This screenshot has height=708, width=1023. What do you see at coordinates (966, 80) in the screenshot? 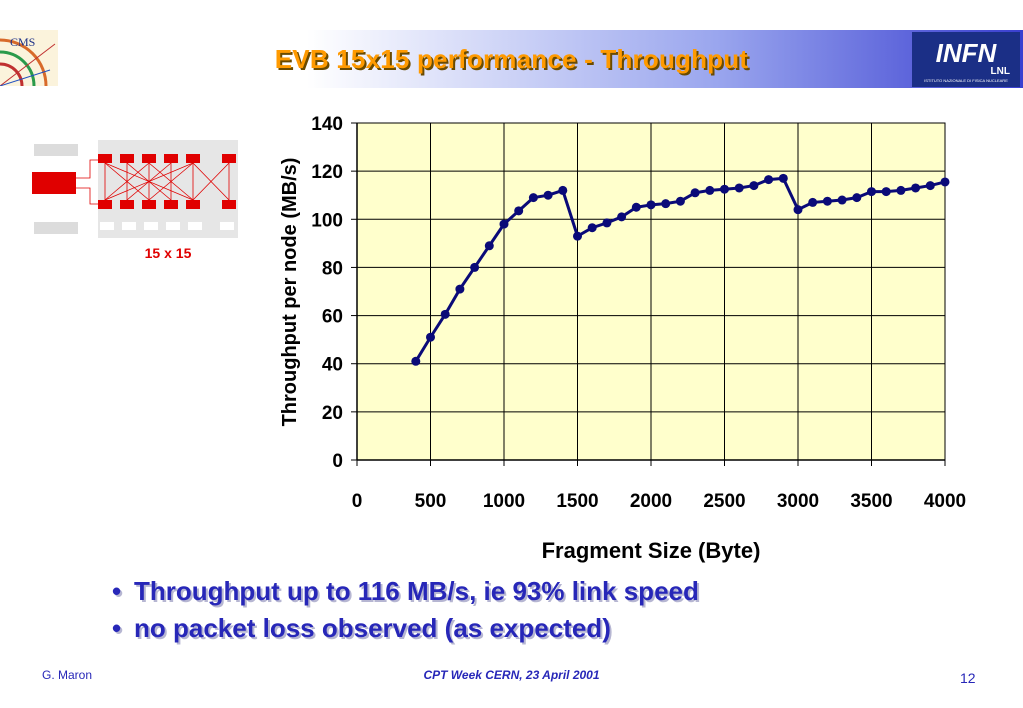
I see `infn-logo-small-text: ISTITUTO NAZIONALE DI FISICA NUCLEARE` at bounding box center [966, 80].